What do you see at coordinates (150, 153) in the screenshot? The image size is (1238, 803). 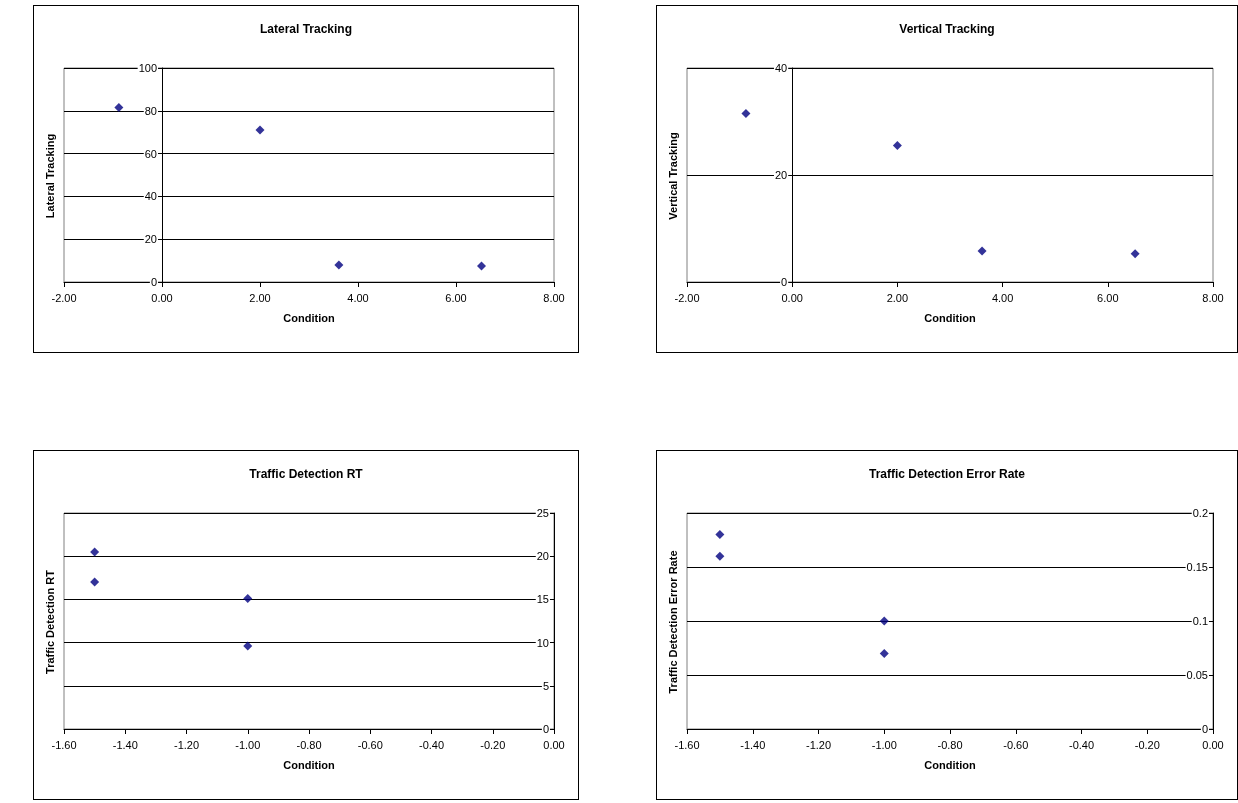 I see `y-tick-label: 60` at bounding box center [150, 153].